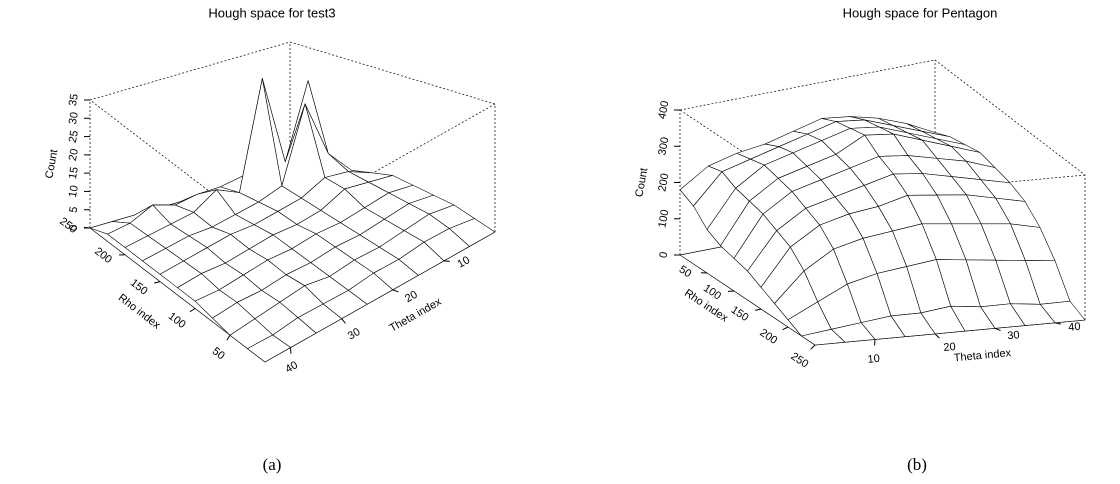 This screenshot has width=1120, height=484. I want to click on chart-title: Hough space for test3, so click(271, 12).